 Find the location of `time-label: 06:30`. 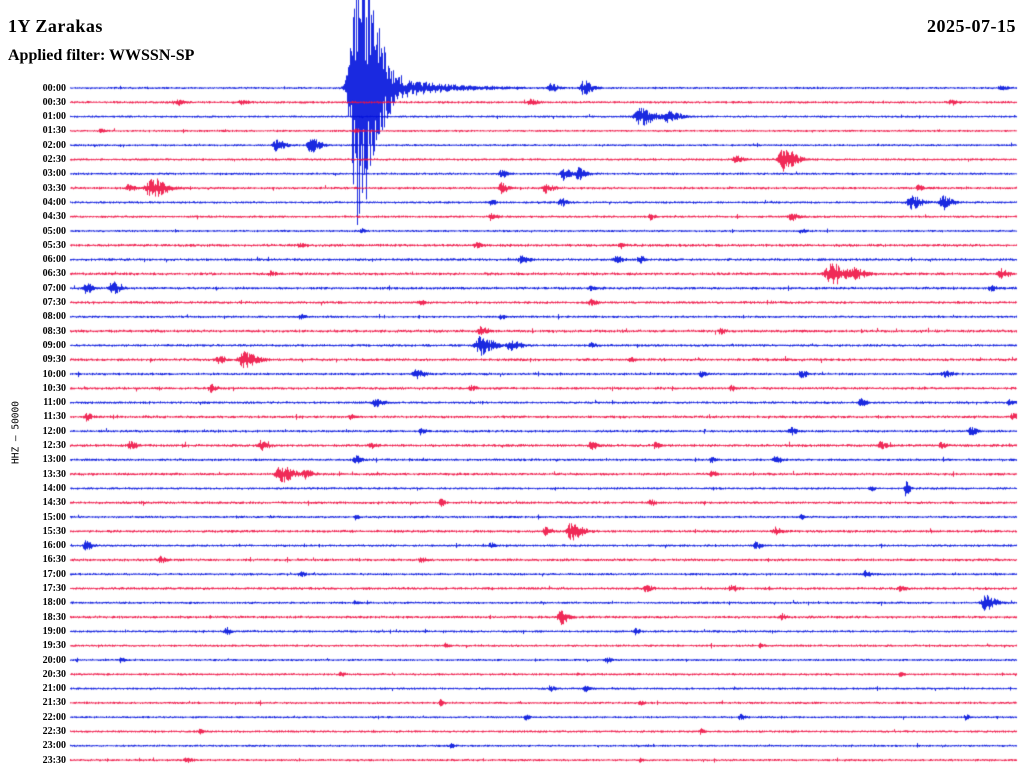

time-label: 06:30 is located at coordinates (54, 274).